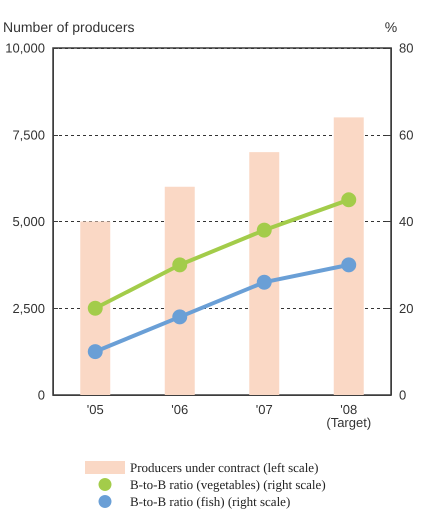 The height and width of the screenshot is (515, 437). What do you see at coordinates (69, 27) in the screenshot?
I see `y-axis-title: Number of producers` at bounding box center [69, 27].